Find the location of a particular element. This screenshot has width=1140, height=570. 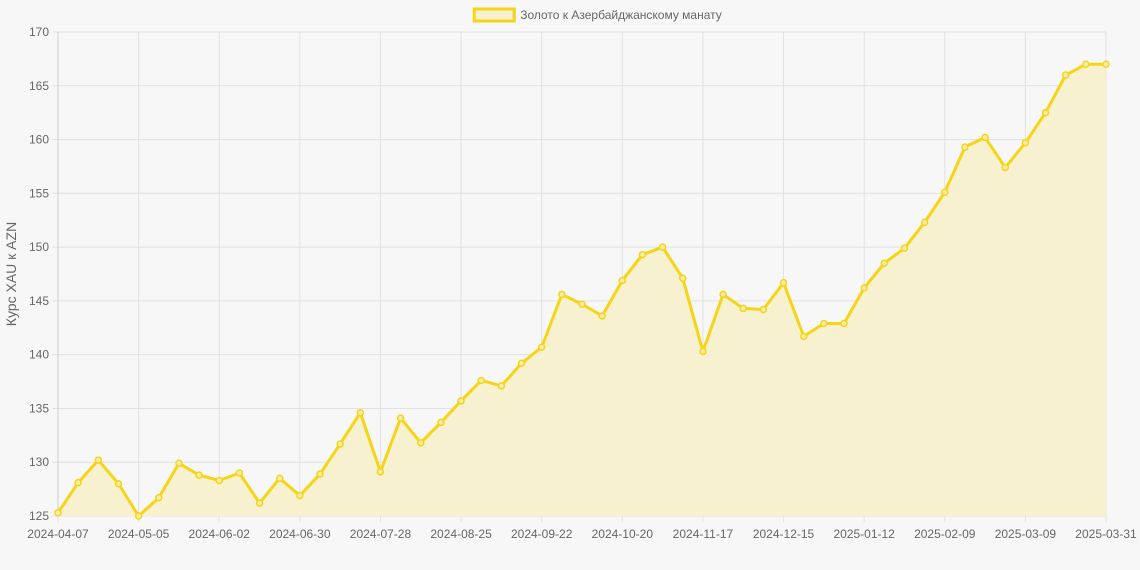

x-tick-label: 2024-06-30 is located at coordinates (300, 534).